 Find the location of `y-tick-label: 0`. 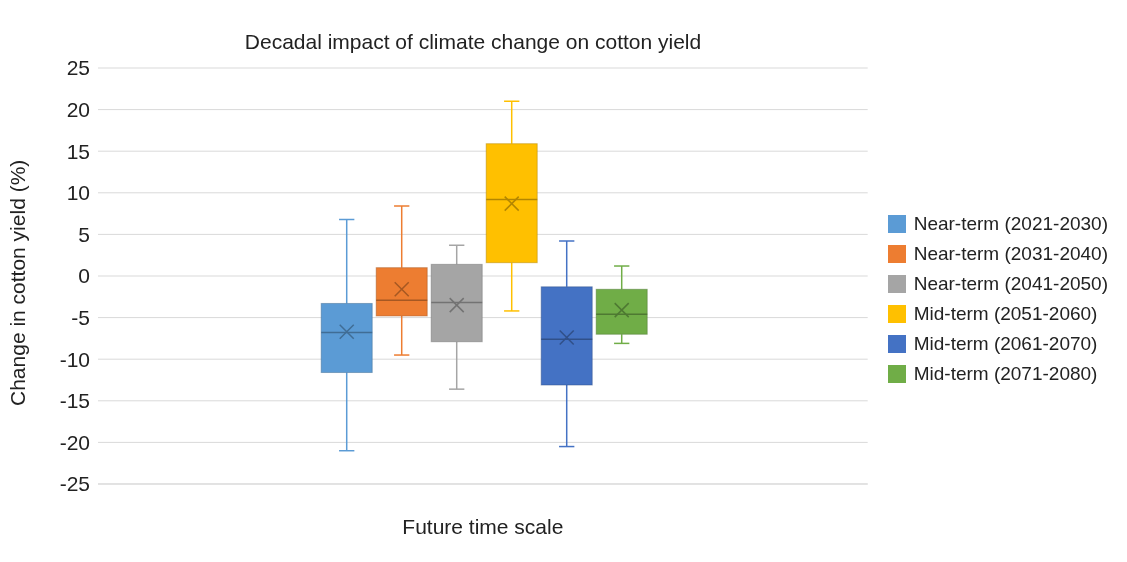

y-tick-label: 0 is located at coordinates (84, 276).